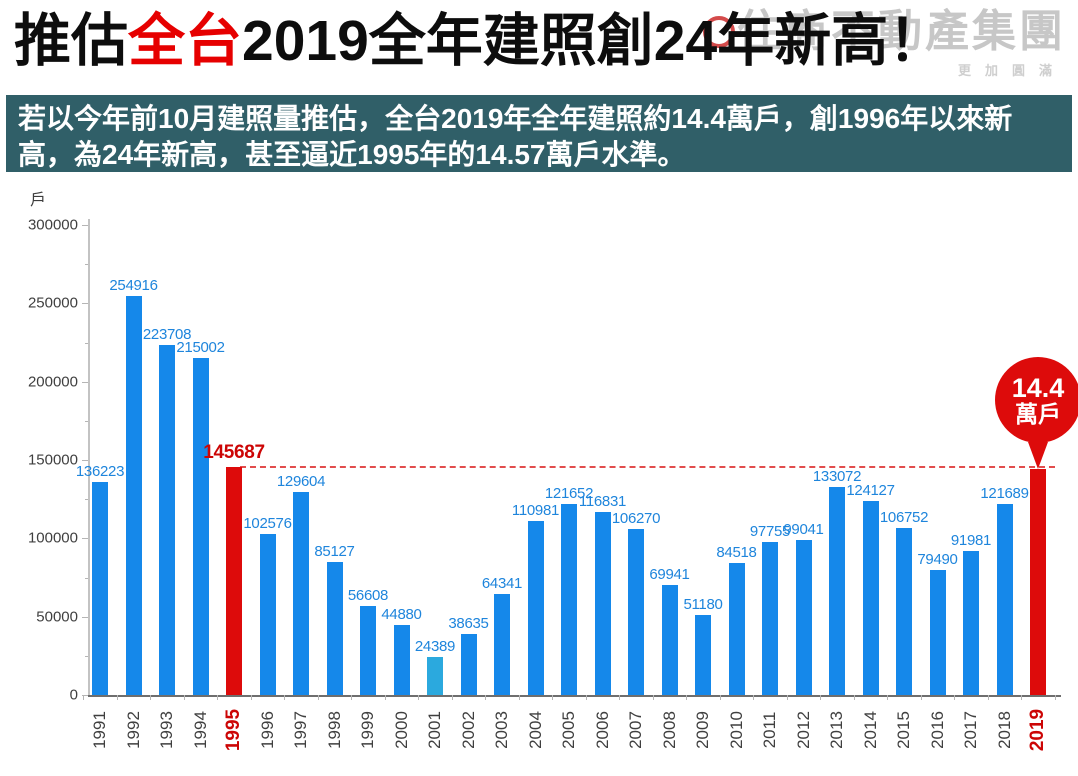 The width and height of the screenshot is (1078, 776). I want to click on value-label-2002: 38635, so click(468, 624).